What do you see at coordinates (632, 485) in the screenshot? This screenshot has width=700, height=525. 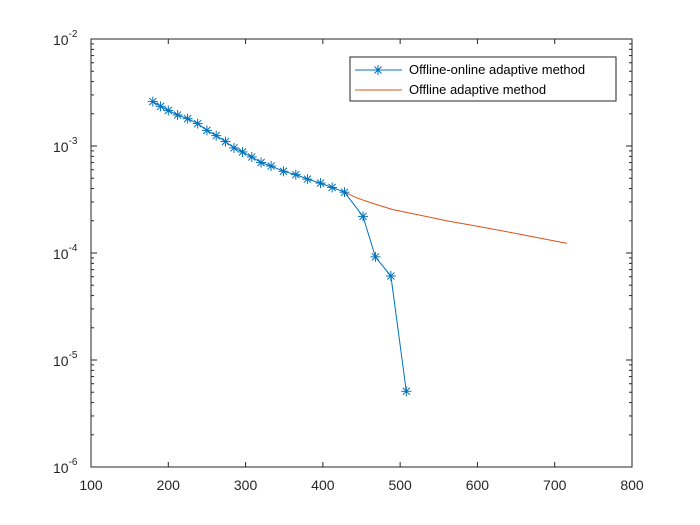 I see `x-tick-label: 800` at bounding box center [632, 485].